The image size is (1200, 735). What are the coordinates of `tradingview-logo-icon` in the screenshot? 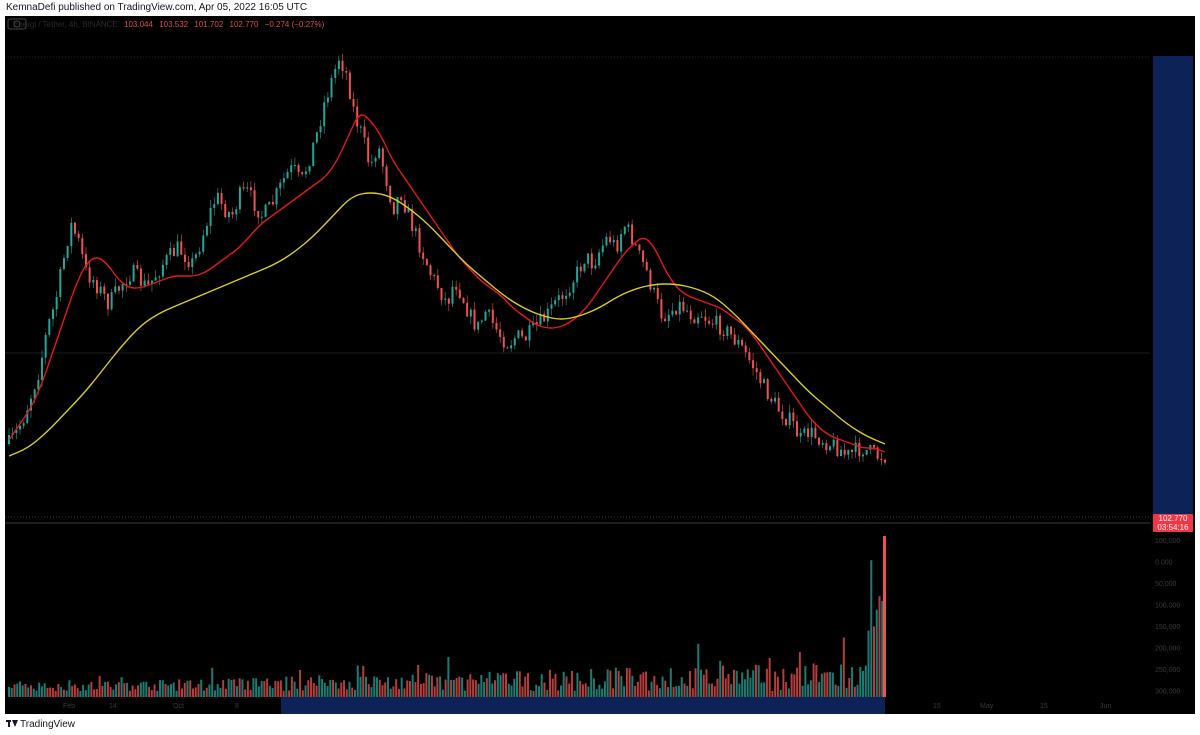 It's located at (12, 723).